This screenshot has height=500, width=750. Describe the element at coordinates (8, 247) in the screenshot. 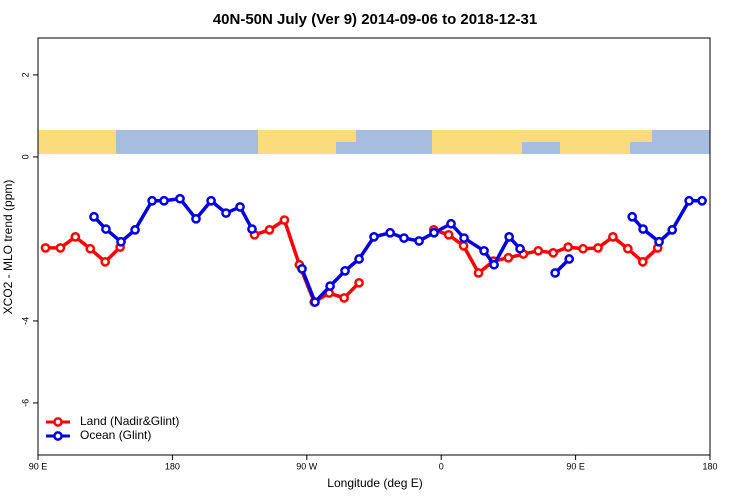

I see `y-axis-title: XCO2 - MLO trend (ppm)` at that location.